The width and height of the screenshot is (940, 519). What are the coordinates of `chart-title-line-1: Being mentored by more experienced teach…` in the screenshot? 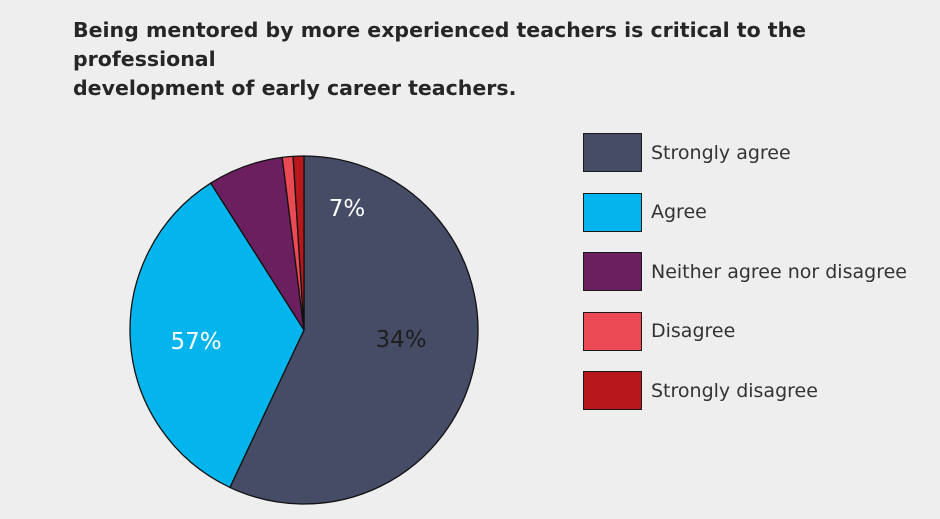 It's located at (440, 44).